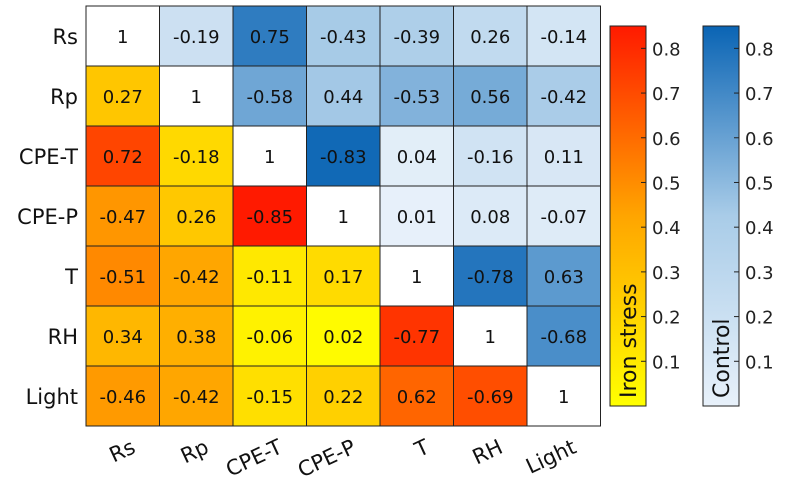  Describe the element at coordinates (269, 36) in the screenshot. I see `heatmap-cell-Rs-CPE-T` at that location.